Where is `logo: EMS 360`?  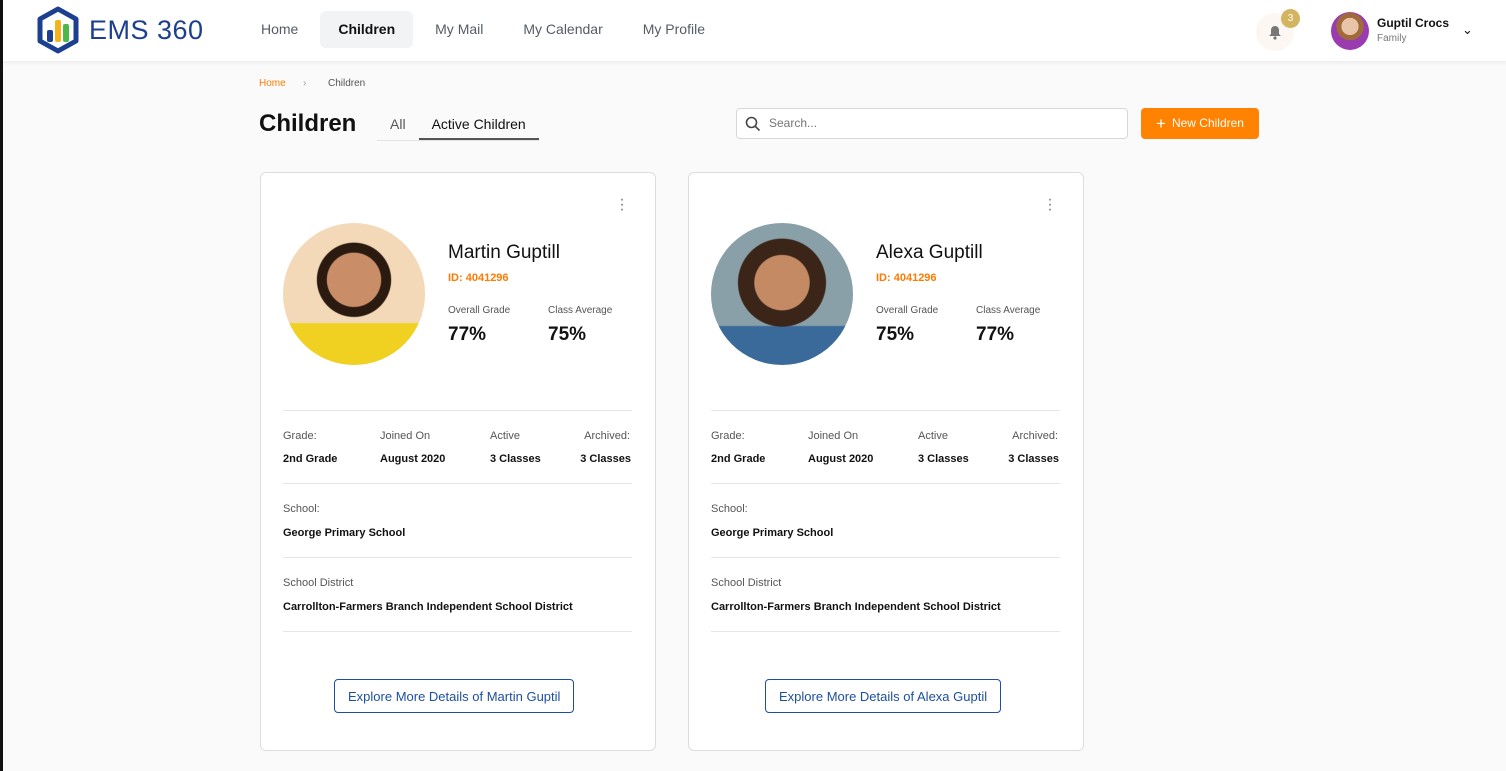 logo: EMS 360 is located at coordinates (119, 30).